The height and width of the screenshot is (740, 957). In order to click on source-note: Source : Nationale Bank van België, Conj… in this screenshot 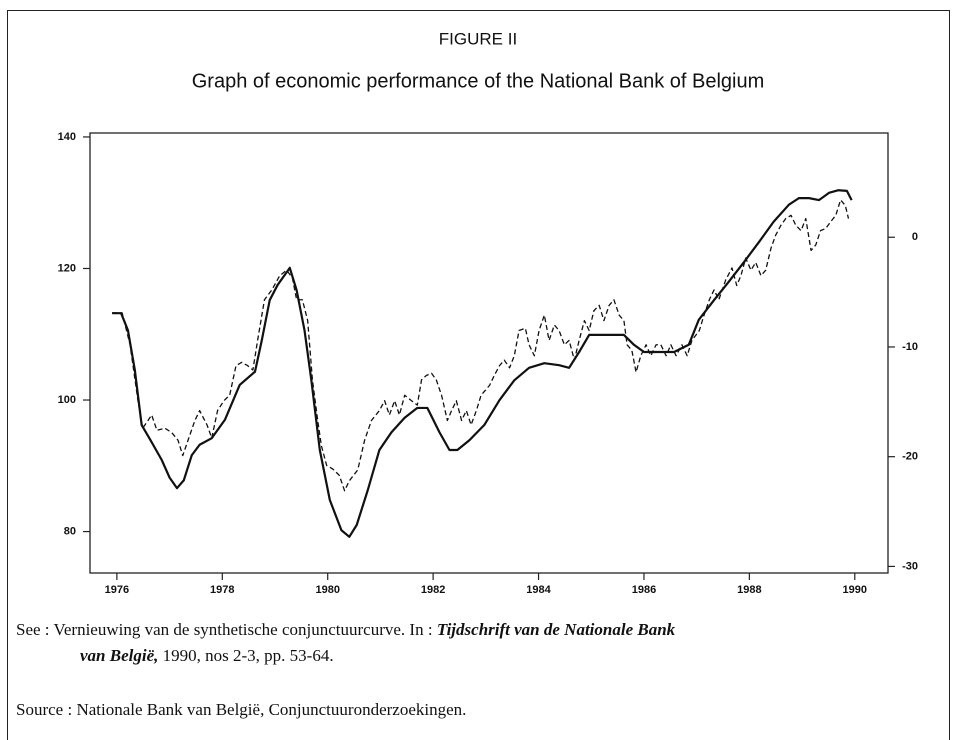, I will do `click(241, 710)`.